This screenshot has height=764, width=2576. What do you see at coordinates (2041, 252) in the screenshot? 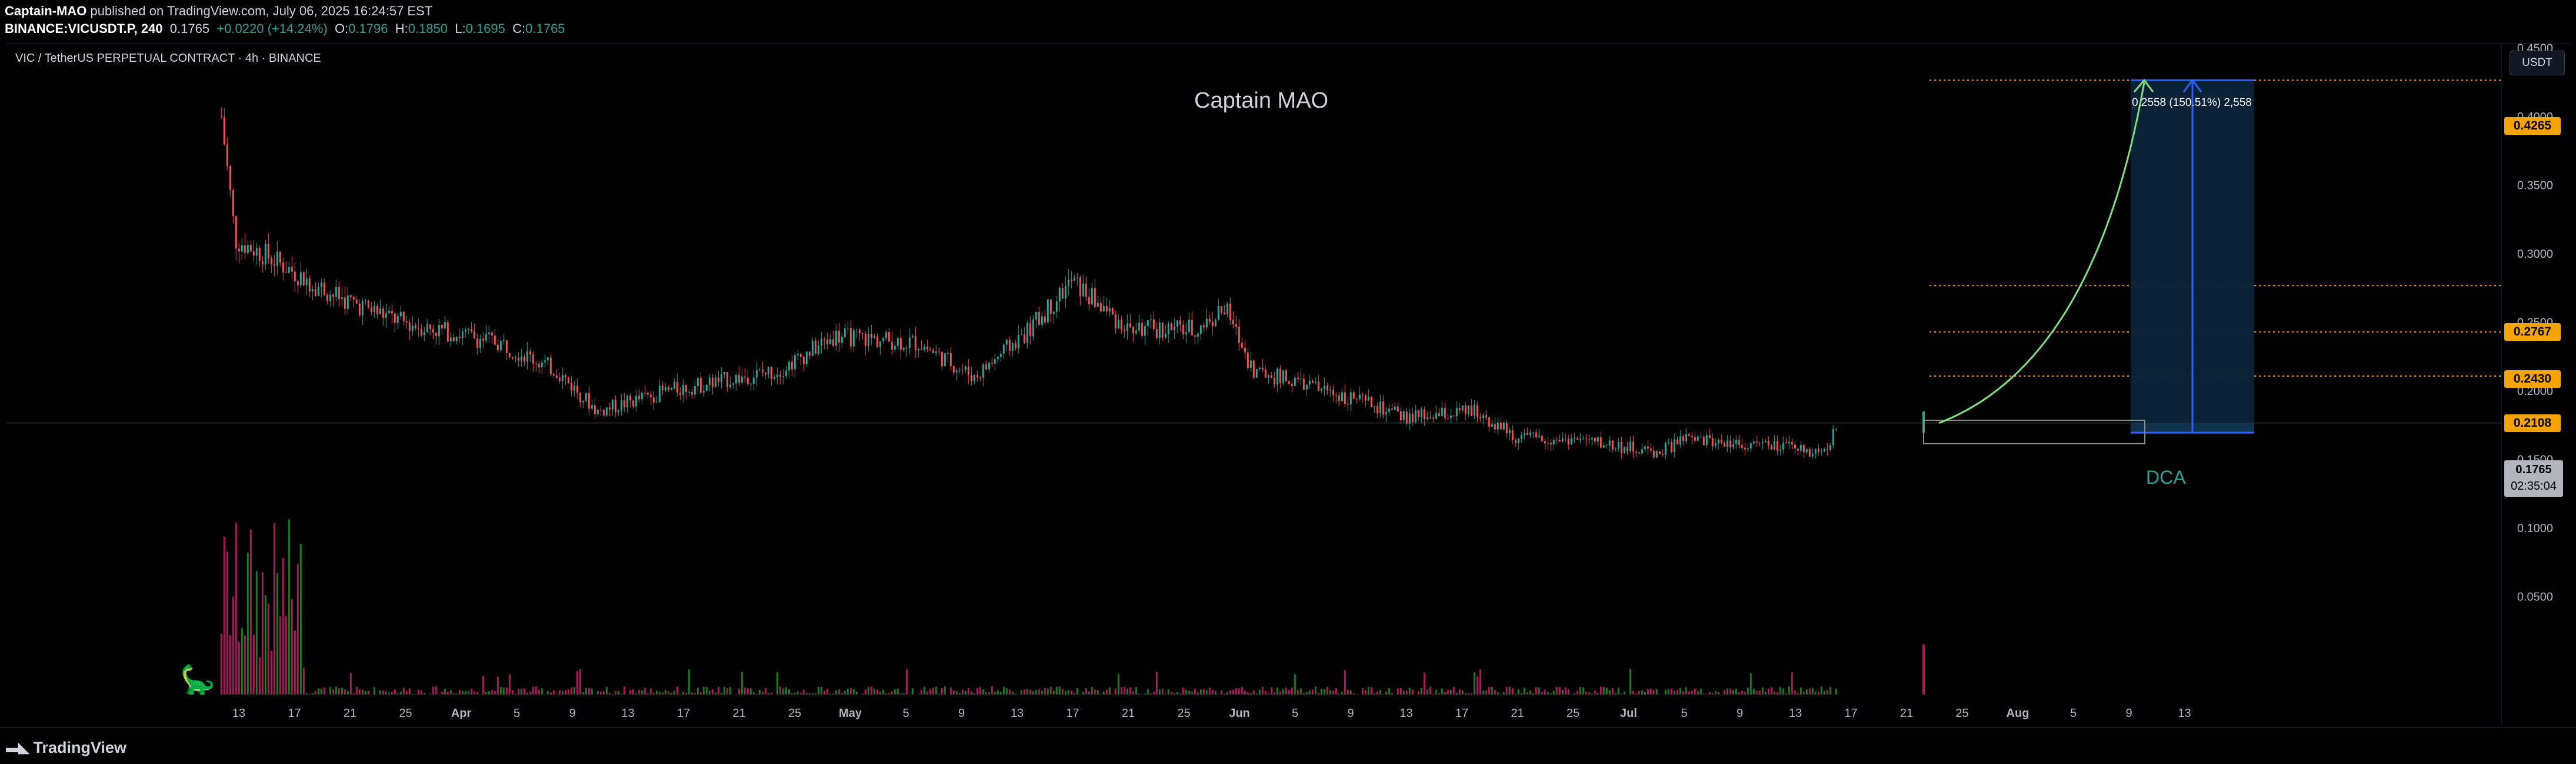
I see `projection-curve` at bounding box center [2041, 252].